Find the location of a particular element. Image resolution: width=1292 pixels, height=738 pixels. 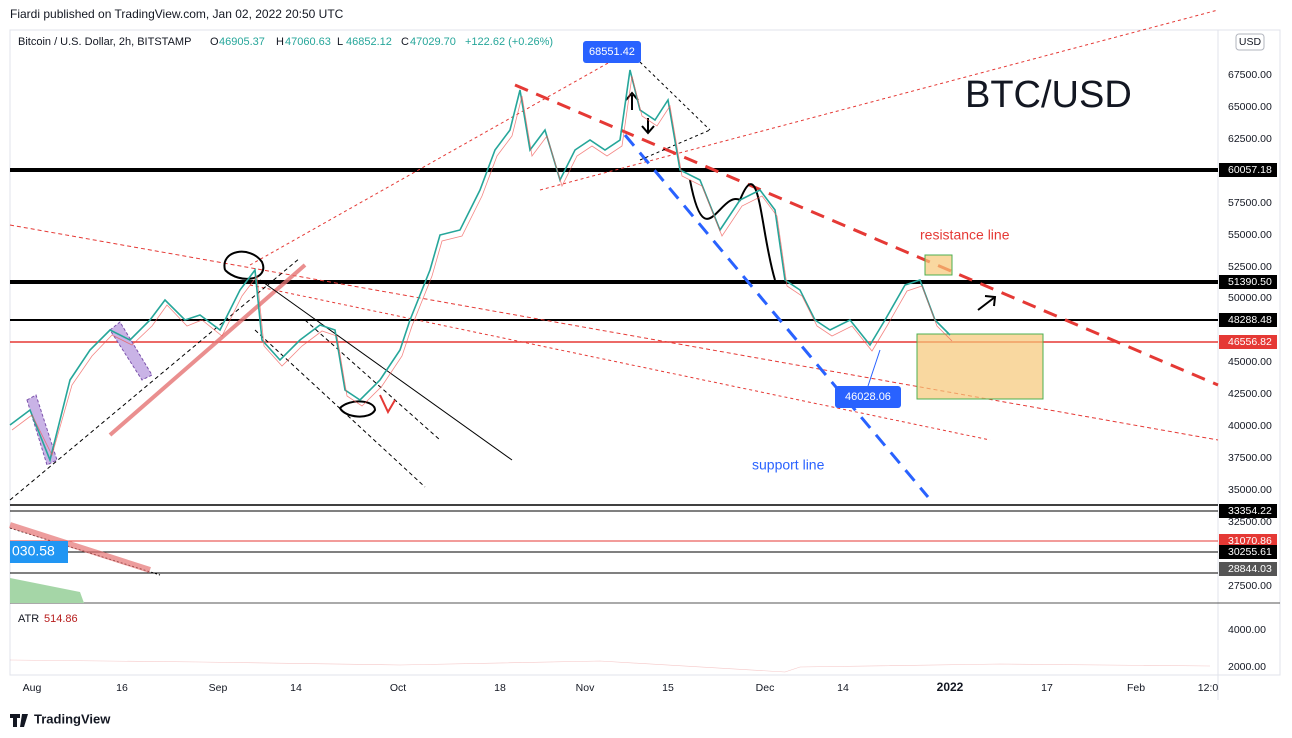

currency: USD is located at coordinates (1250, 42).